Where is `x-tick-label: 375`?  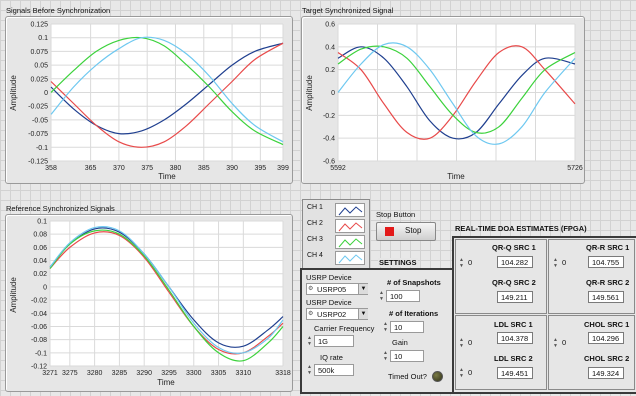 x-tick-label: 375 is located at coordinates (147, 168).